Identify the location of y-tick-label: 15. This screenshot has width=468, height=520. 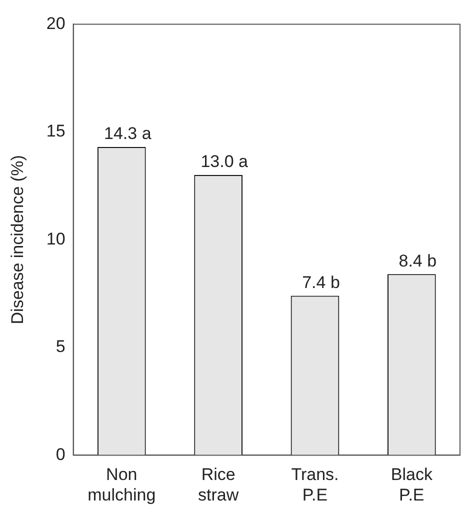
(56, 131).